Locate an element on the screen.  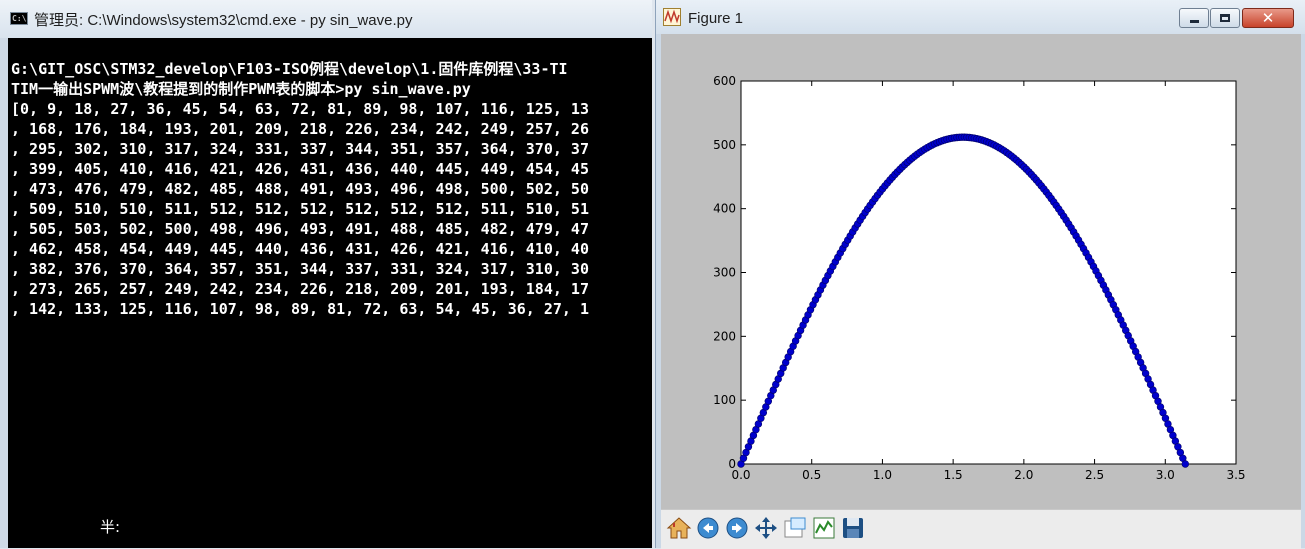
x-tick-label: 2.0 is located at coordinates (1023, 475).